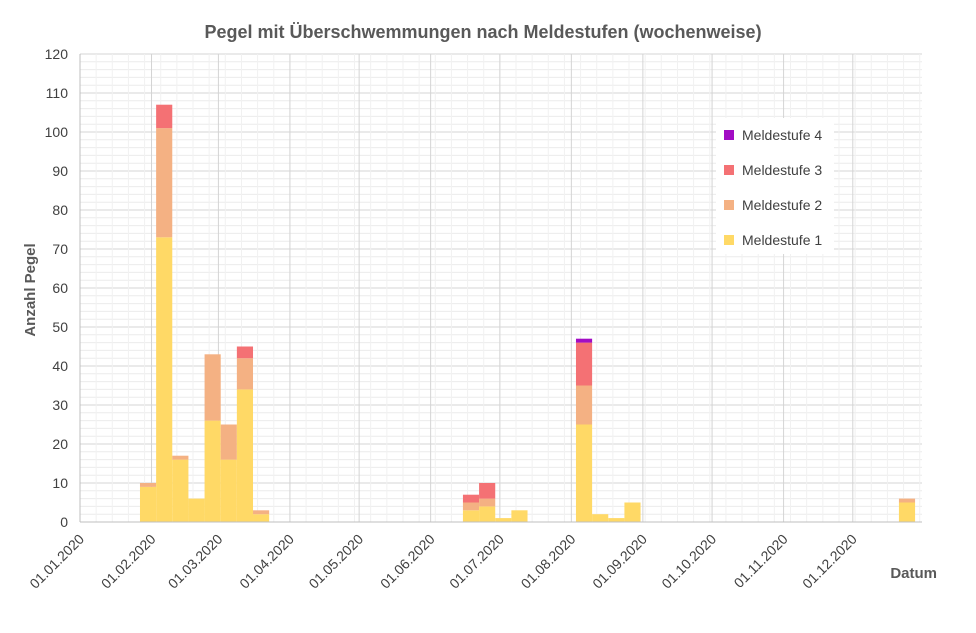 The height and width of the screenshot is (633, 976). What do you see at coordinates (60, 210) in the screenshot?
I see `y-tick-label: 80` at bounding box center [60, 210].